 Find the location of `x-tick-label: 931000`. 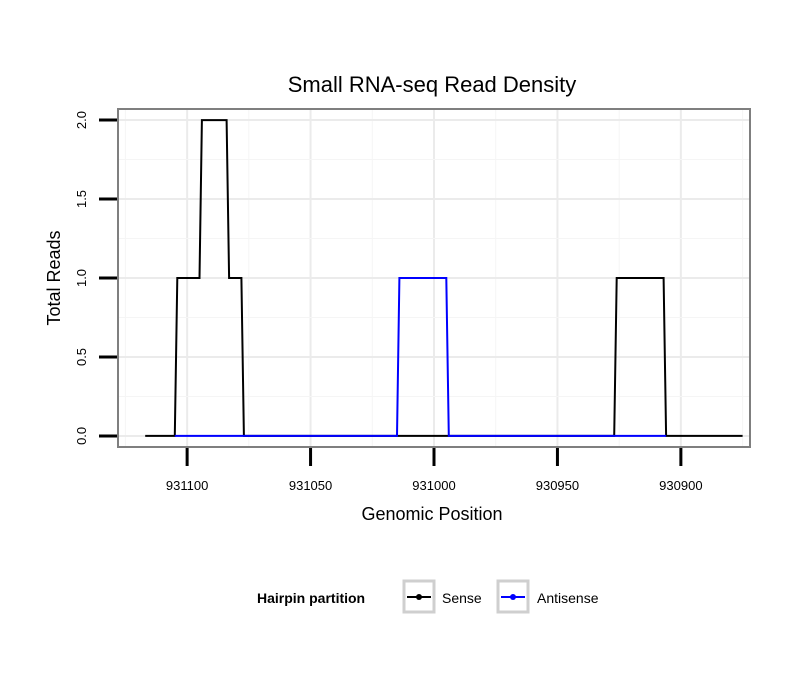

x-tick-label: 931000 is located at coordinates (433, 485).